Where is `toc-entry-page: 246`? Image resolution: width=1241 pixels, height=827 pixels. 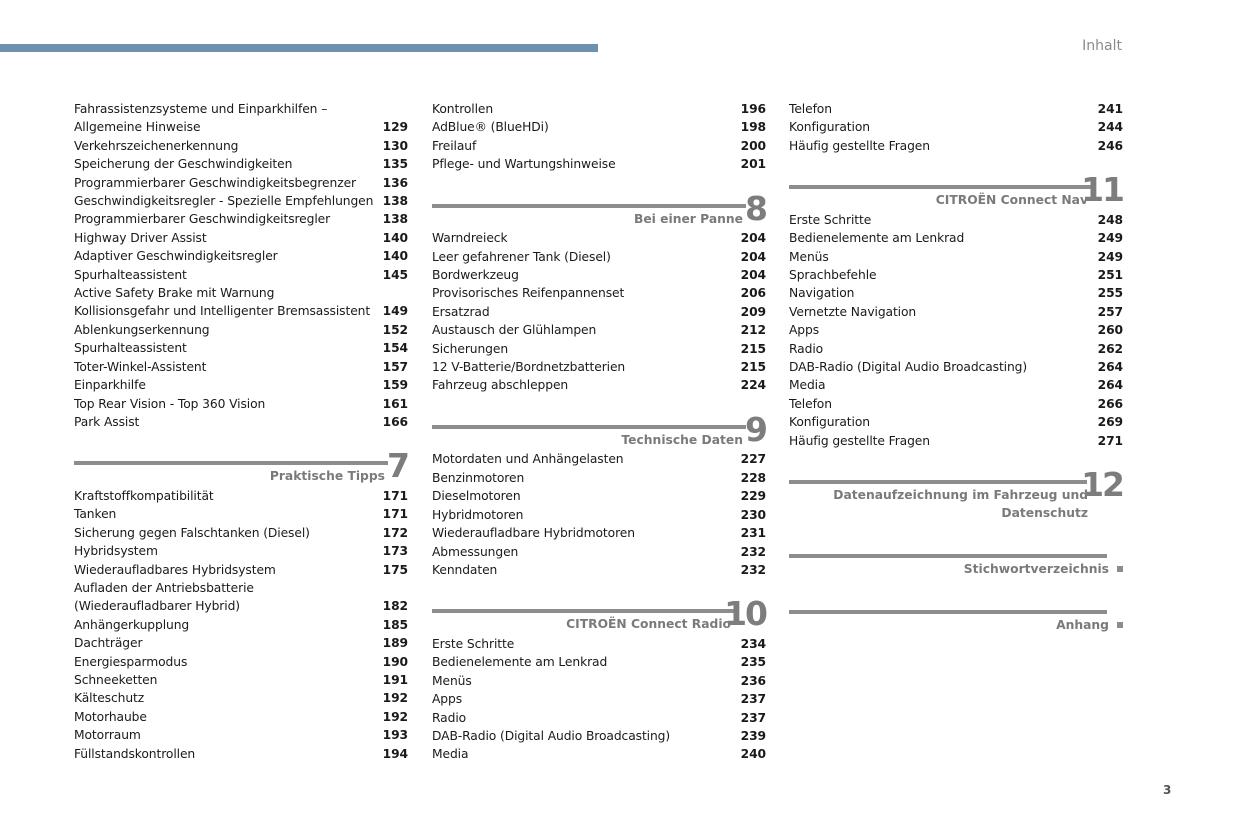 toc-entry-page: 246 is located at coordinates (1110, 145).